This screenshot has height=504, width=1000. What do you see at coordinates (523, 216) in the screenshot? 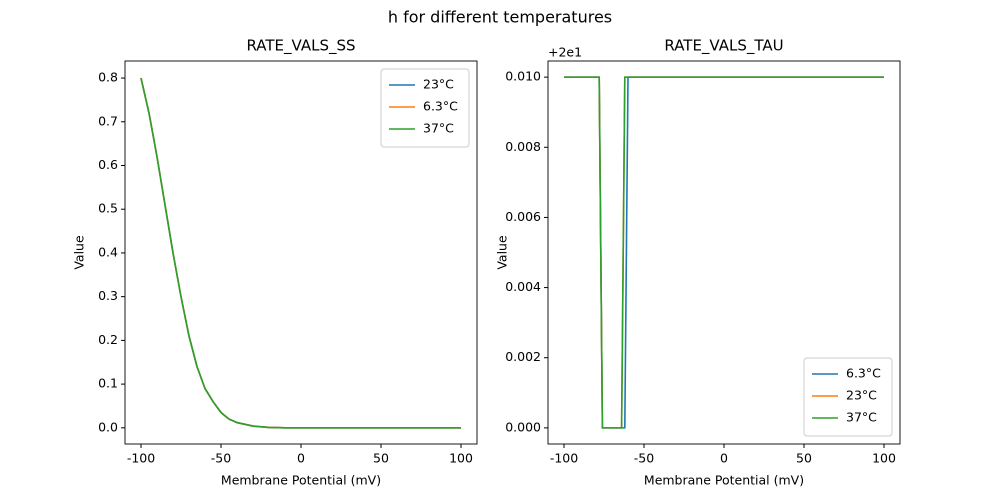
I see `y-tick-label: 0.006` at bounding box center [523, 216].